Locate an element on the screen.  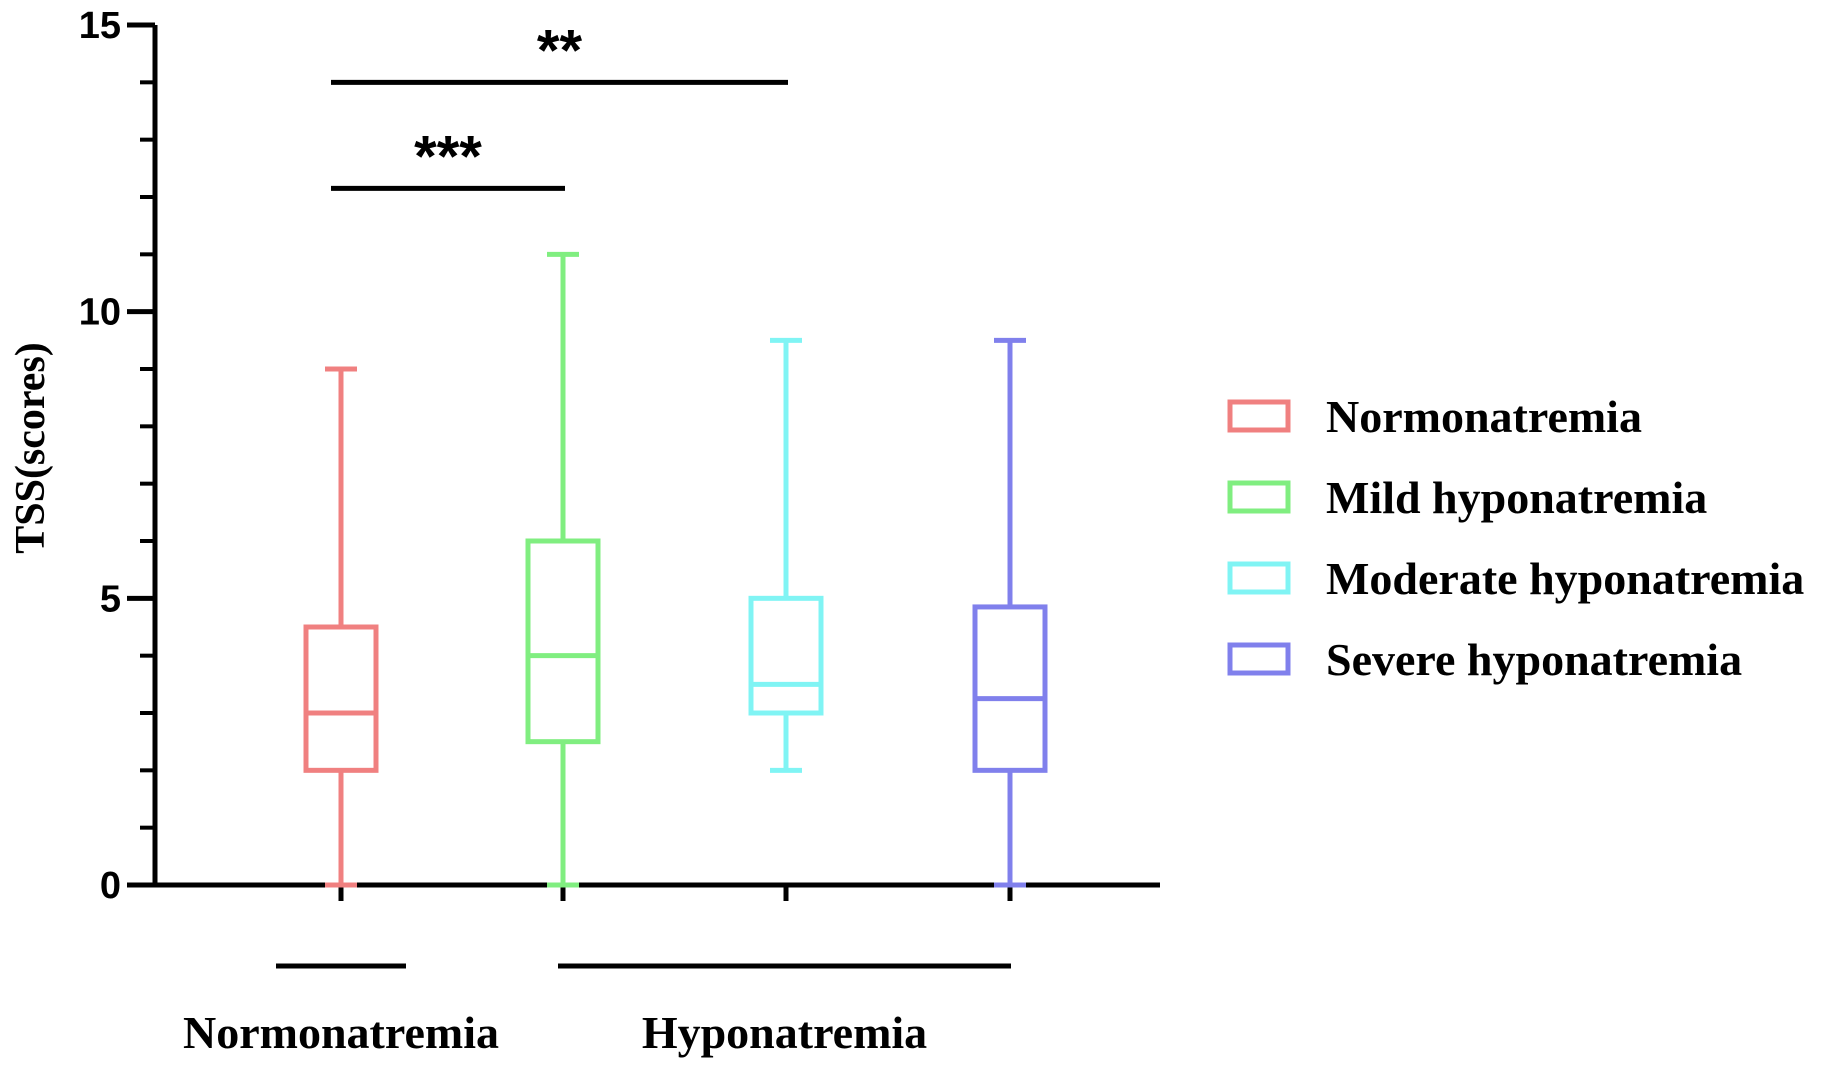
legend-label: Normonatremia is located at coordinates (1484, 416).